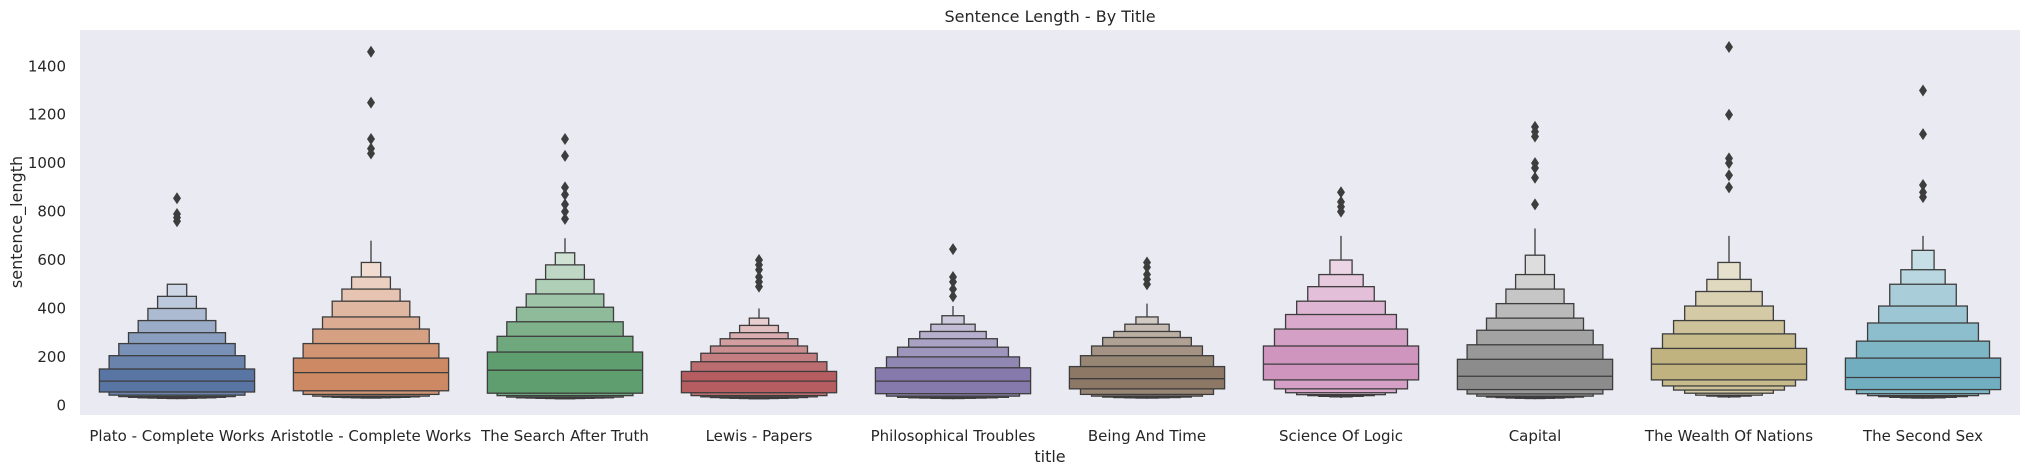 The height and width of the screenshot is (473, 2025). I want to click on x-tick-label-8: Capital, so click(1535, 436).